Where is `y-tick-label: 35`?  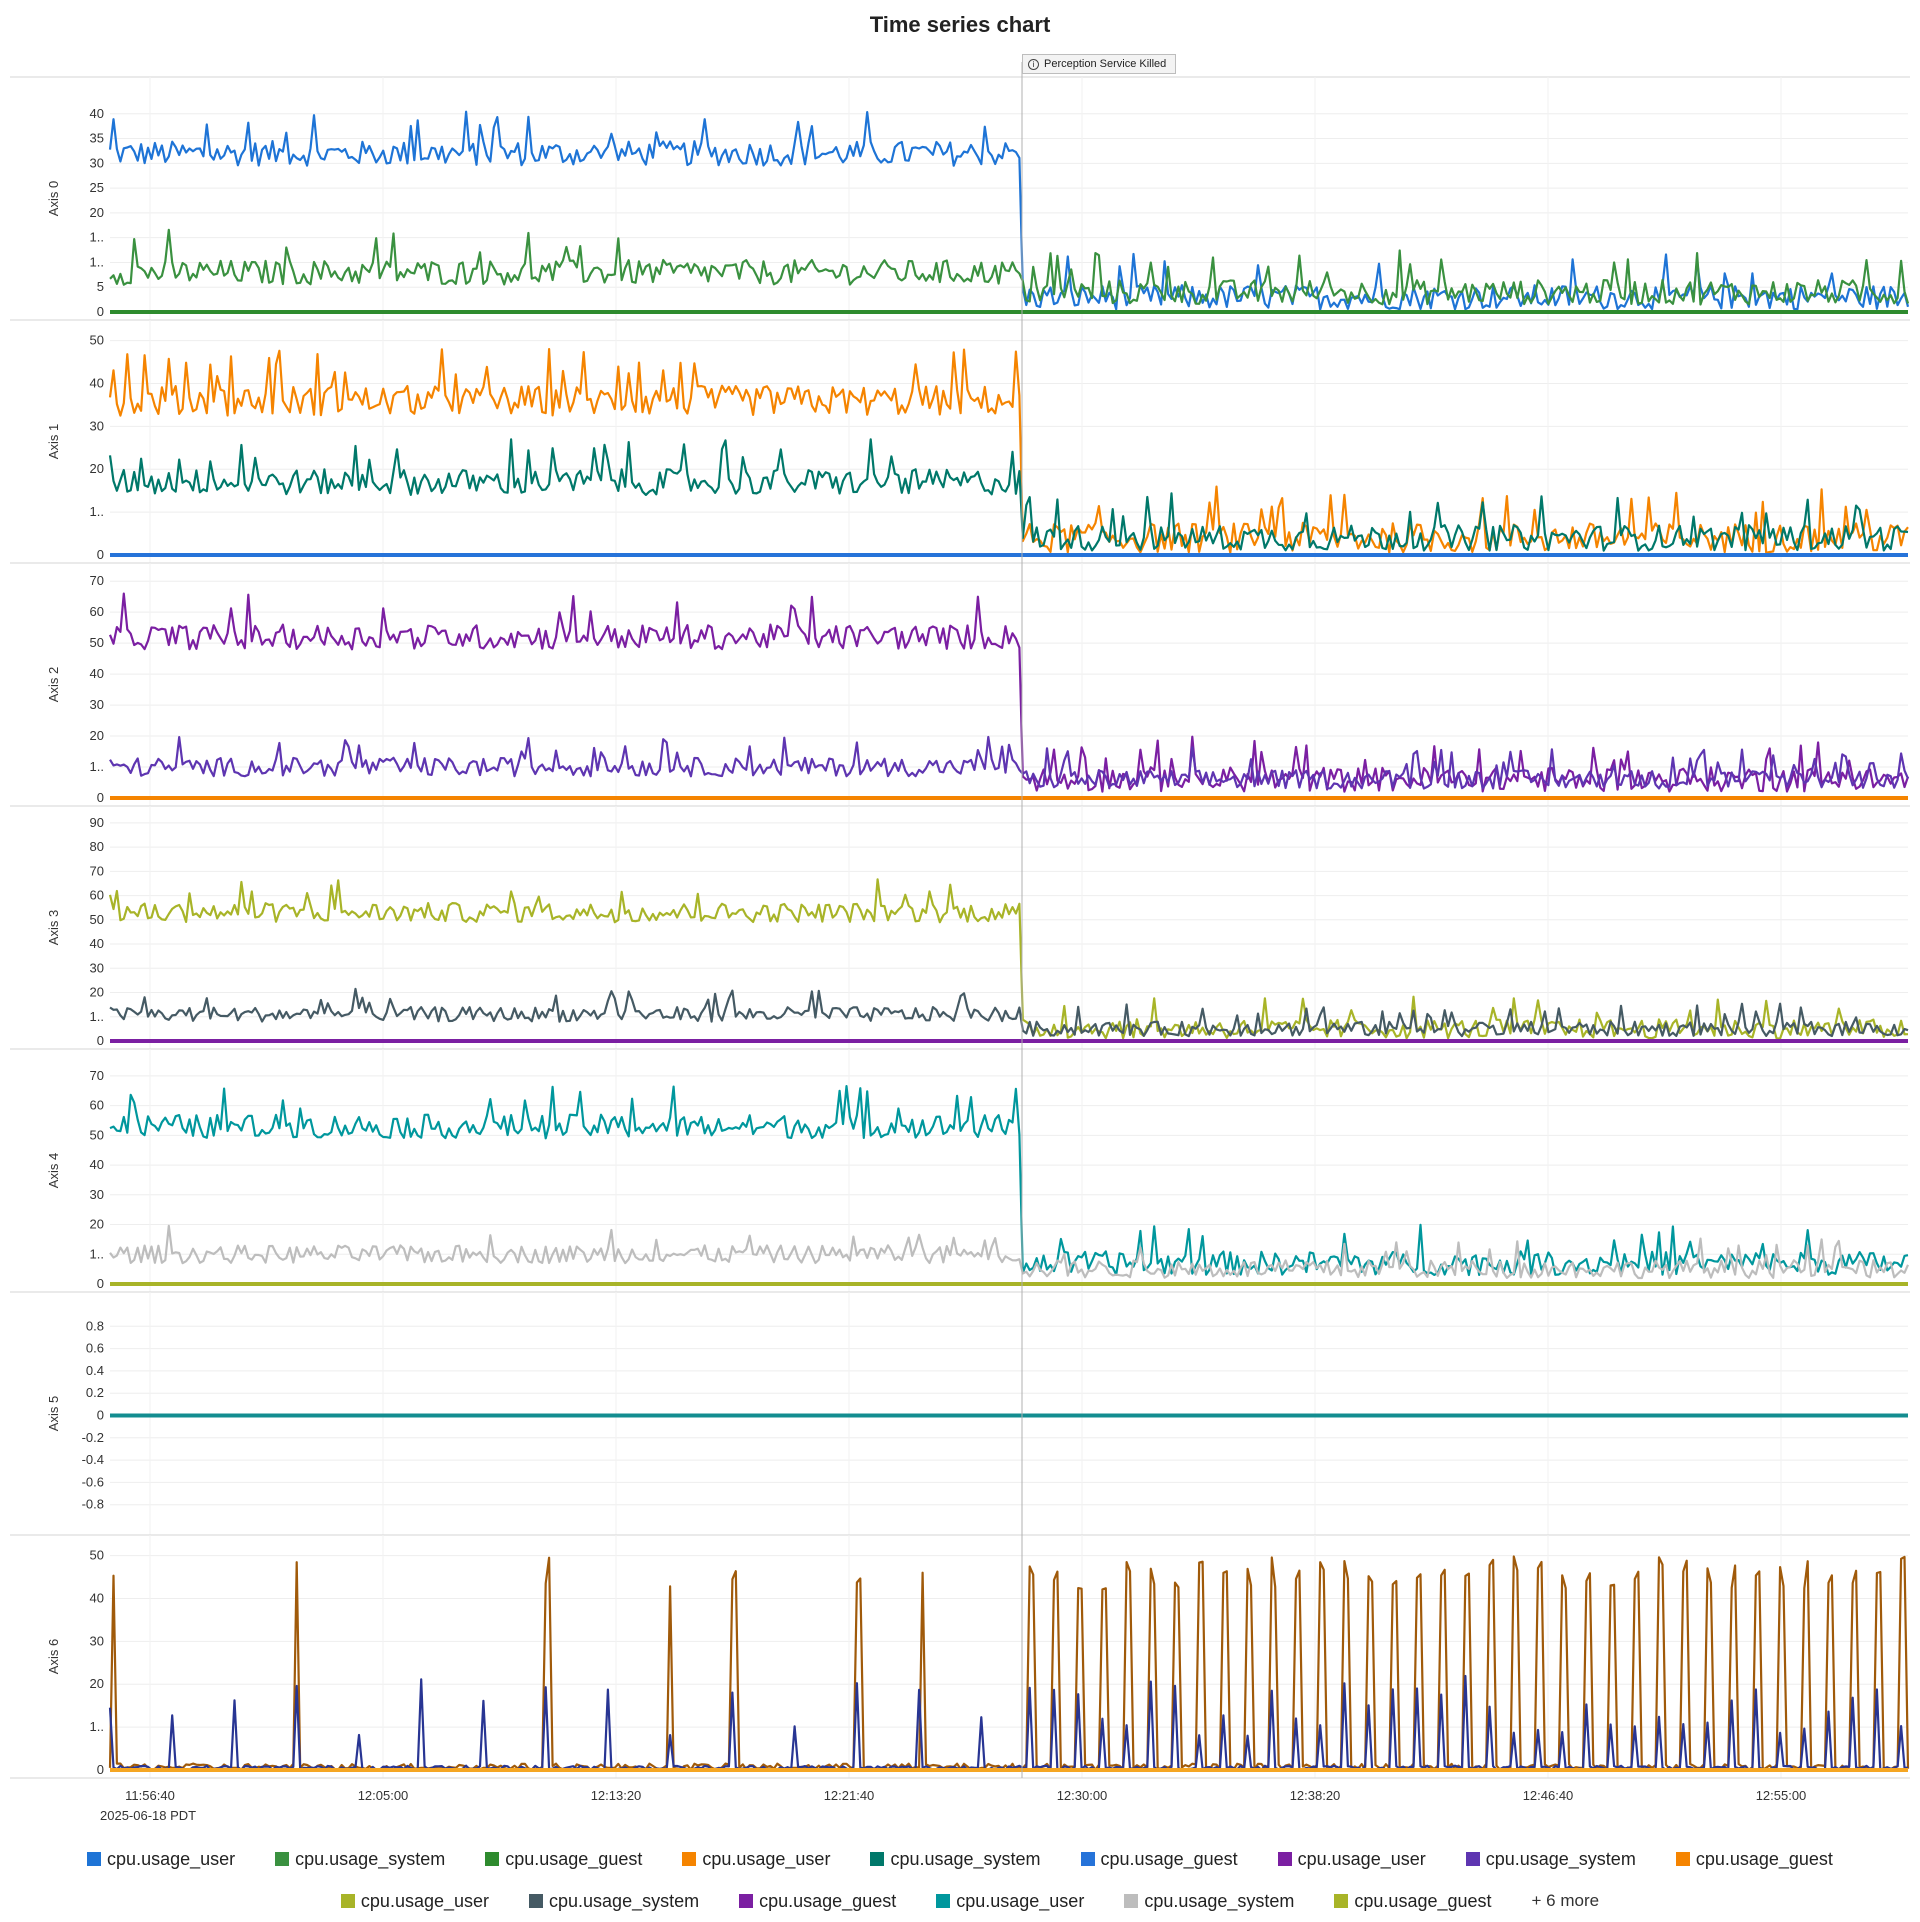 y-tick-label: 35 is located at coordinates (97, 138).